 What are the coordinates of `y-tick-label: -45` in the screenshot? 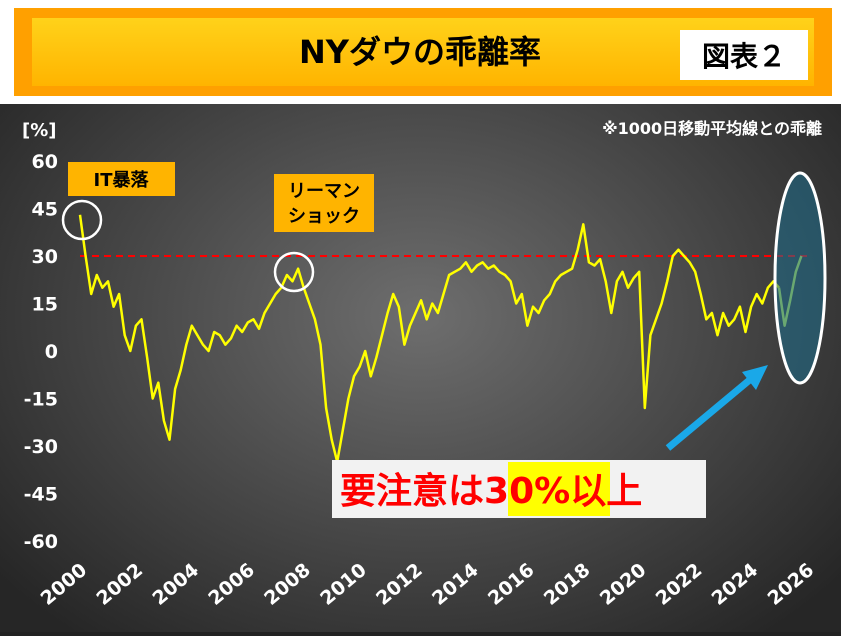 It's located at (41, 495).